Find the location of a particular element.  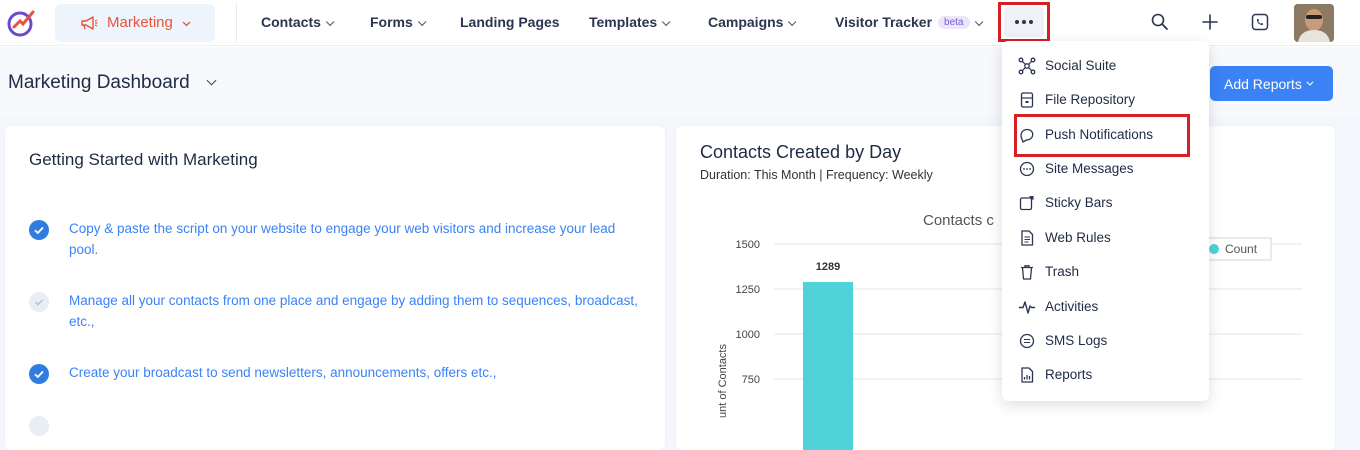

legend-swatch is located at coordinates (1214, 249).